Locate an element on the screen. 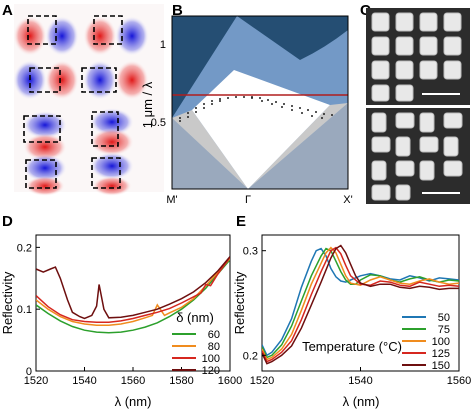  d-xtick-label: 1560 is located at coordinates (133, 381).